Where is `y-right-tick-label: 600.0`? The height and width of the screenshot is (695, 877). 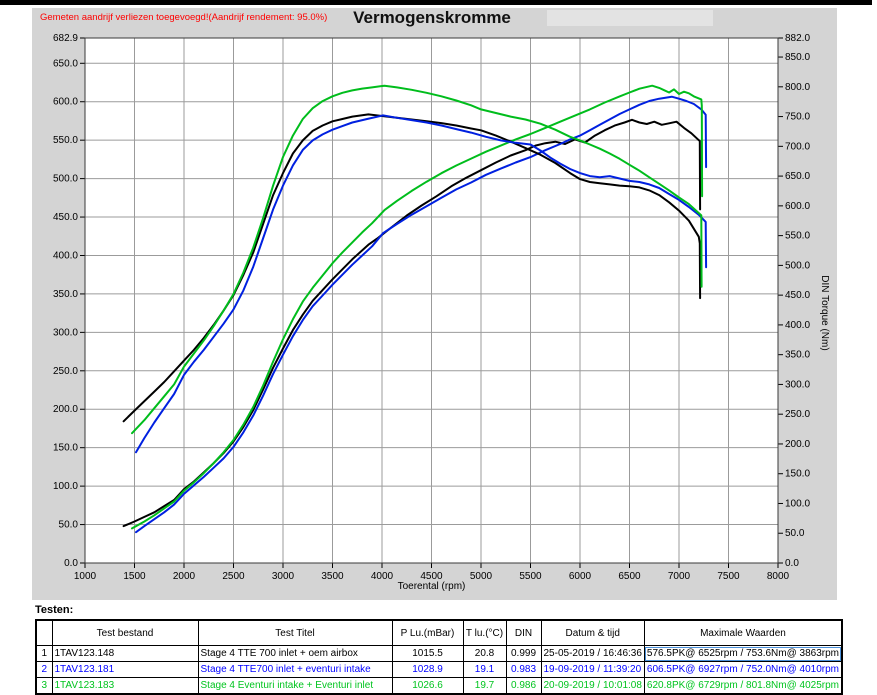
y-right-tick-label: 600.0 is located at coordinates (797, 206).